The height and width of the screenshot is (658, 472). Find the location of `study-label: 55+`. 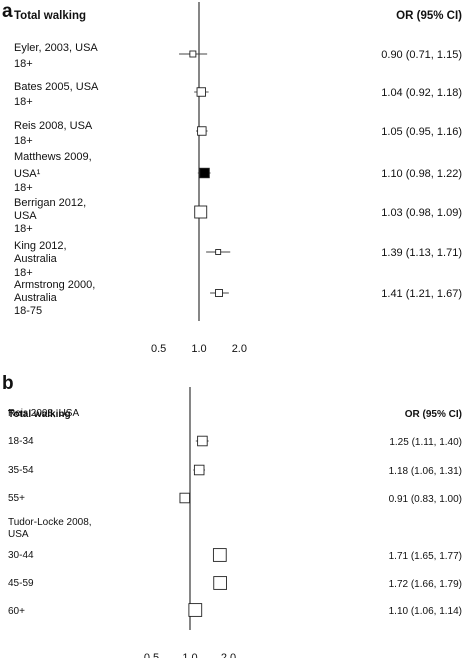

study-label: 55+ is located at coordinates (16, 498).